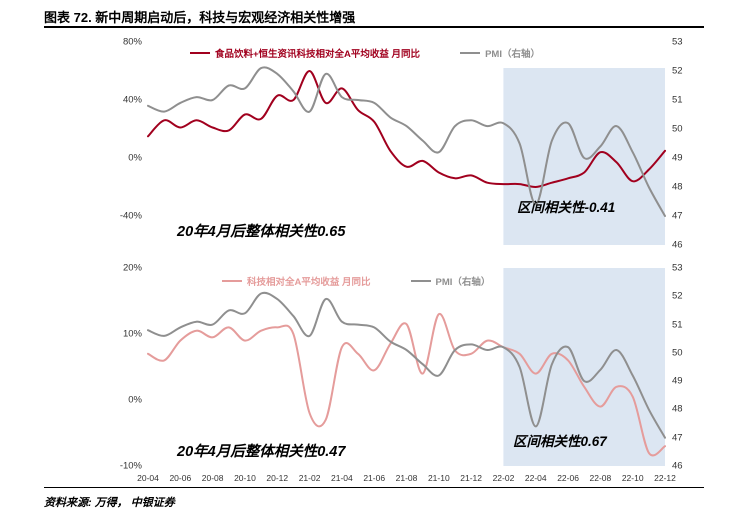  Describe the element at coordinates (560, 441) in the screenshot. I see `annotation-interval-correlation-bottom: 区间相关性0.67` at that location.